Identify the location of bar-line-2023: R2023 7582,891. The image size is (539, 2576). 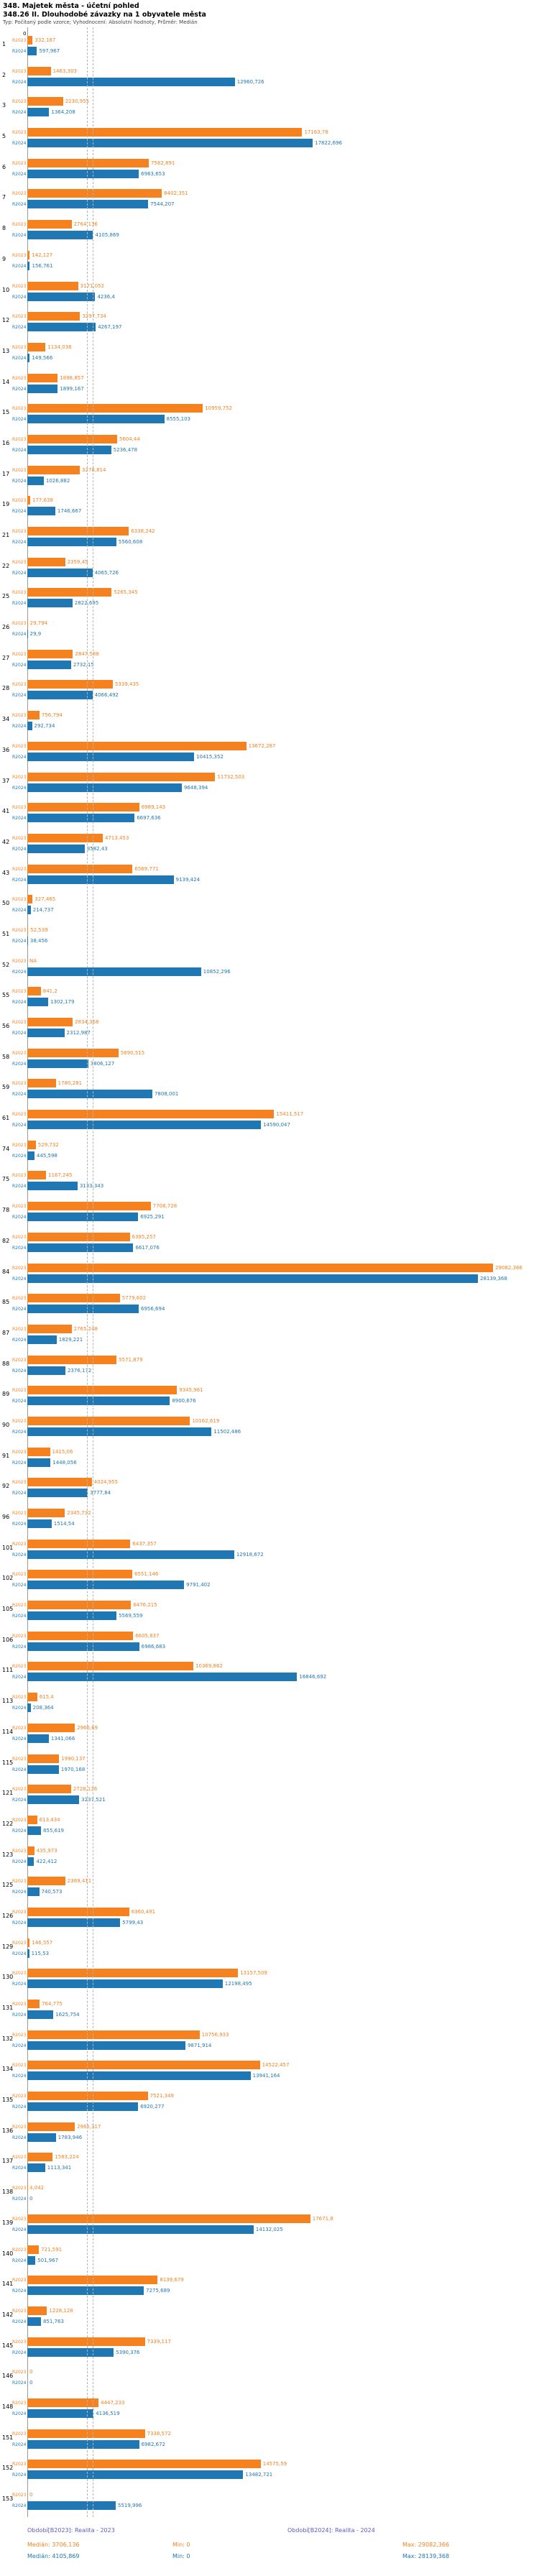
(269, 163).